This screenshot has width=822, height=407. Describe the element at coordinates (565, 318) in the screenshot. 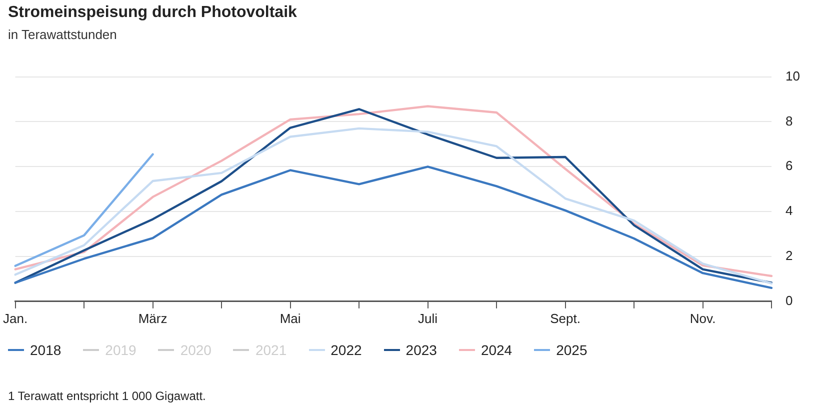

I see `x-tick-label: Sept.` at that location.